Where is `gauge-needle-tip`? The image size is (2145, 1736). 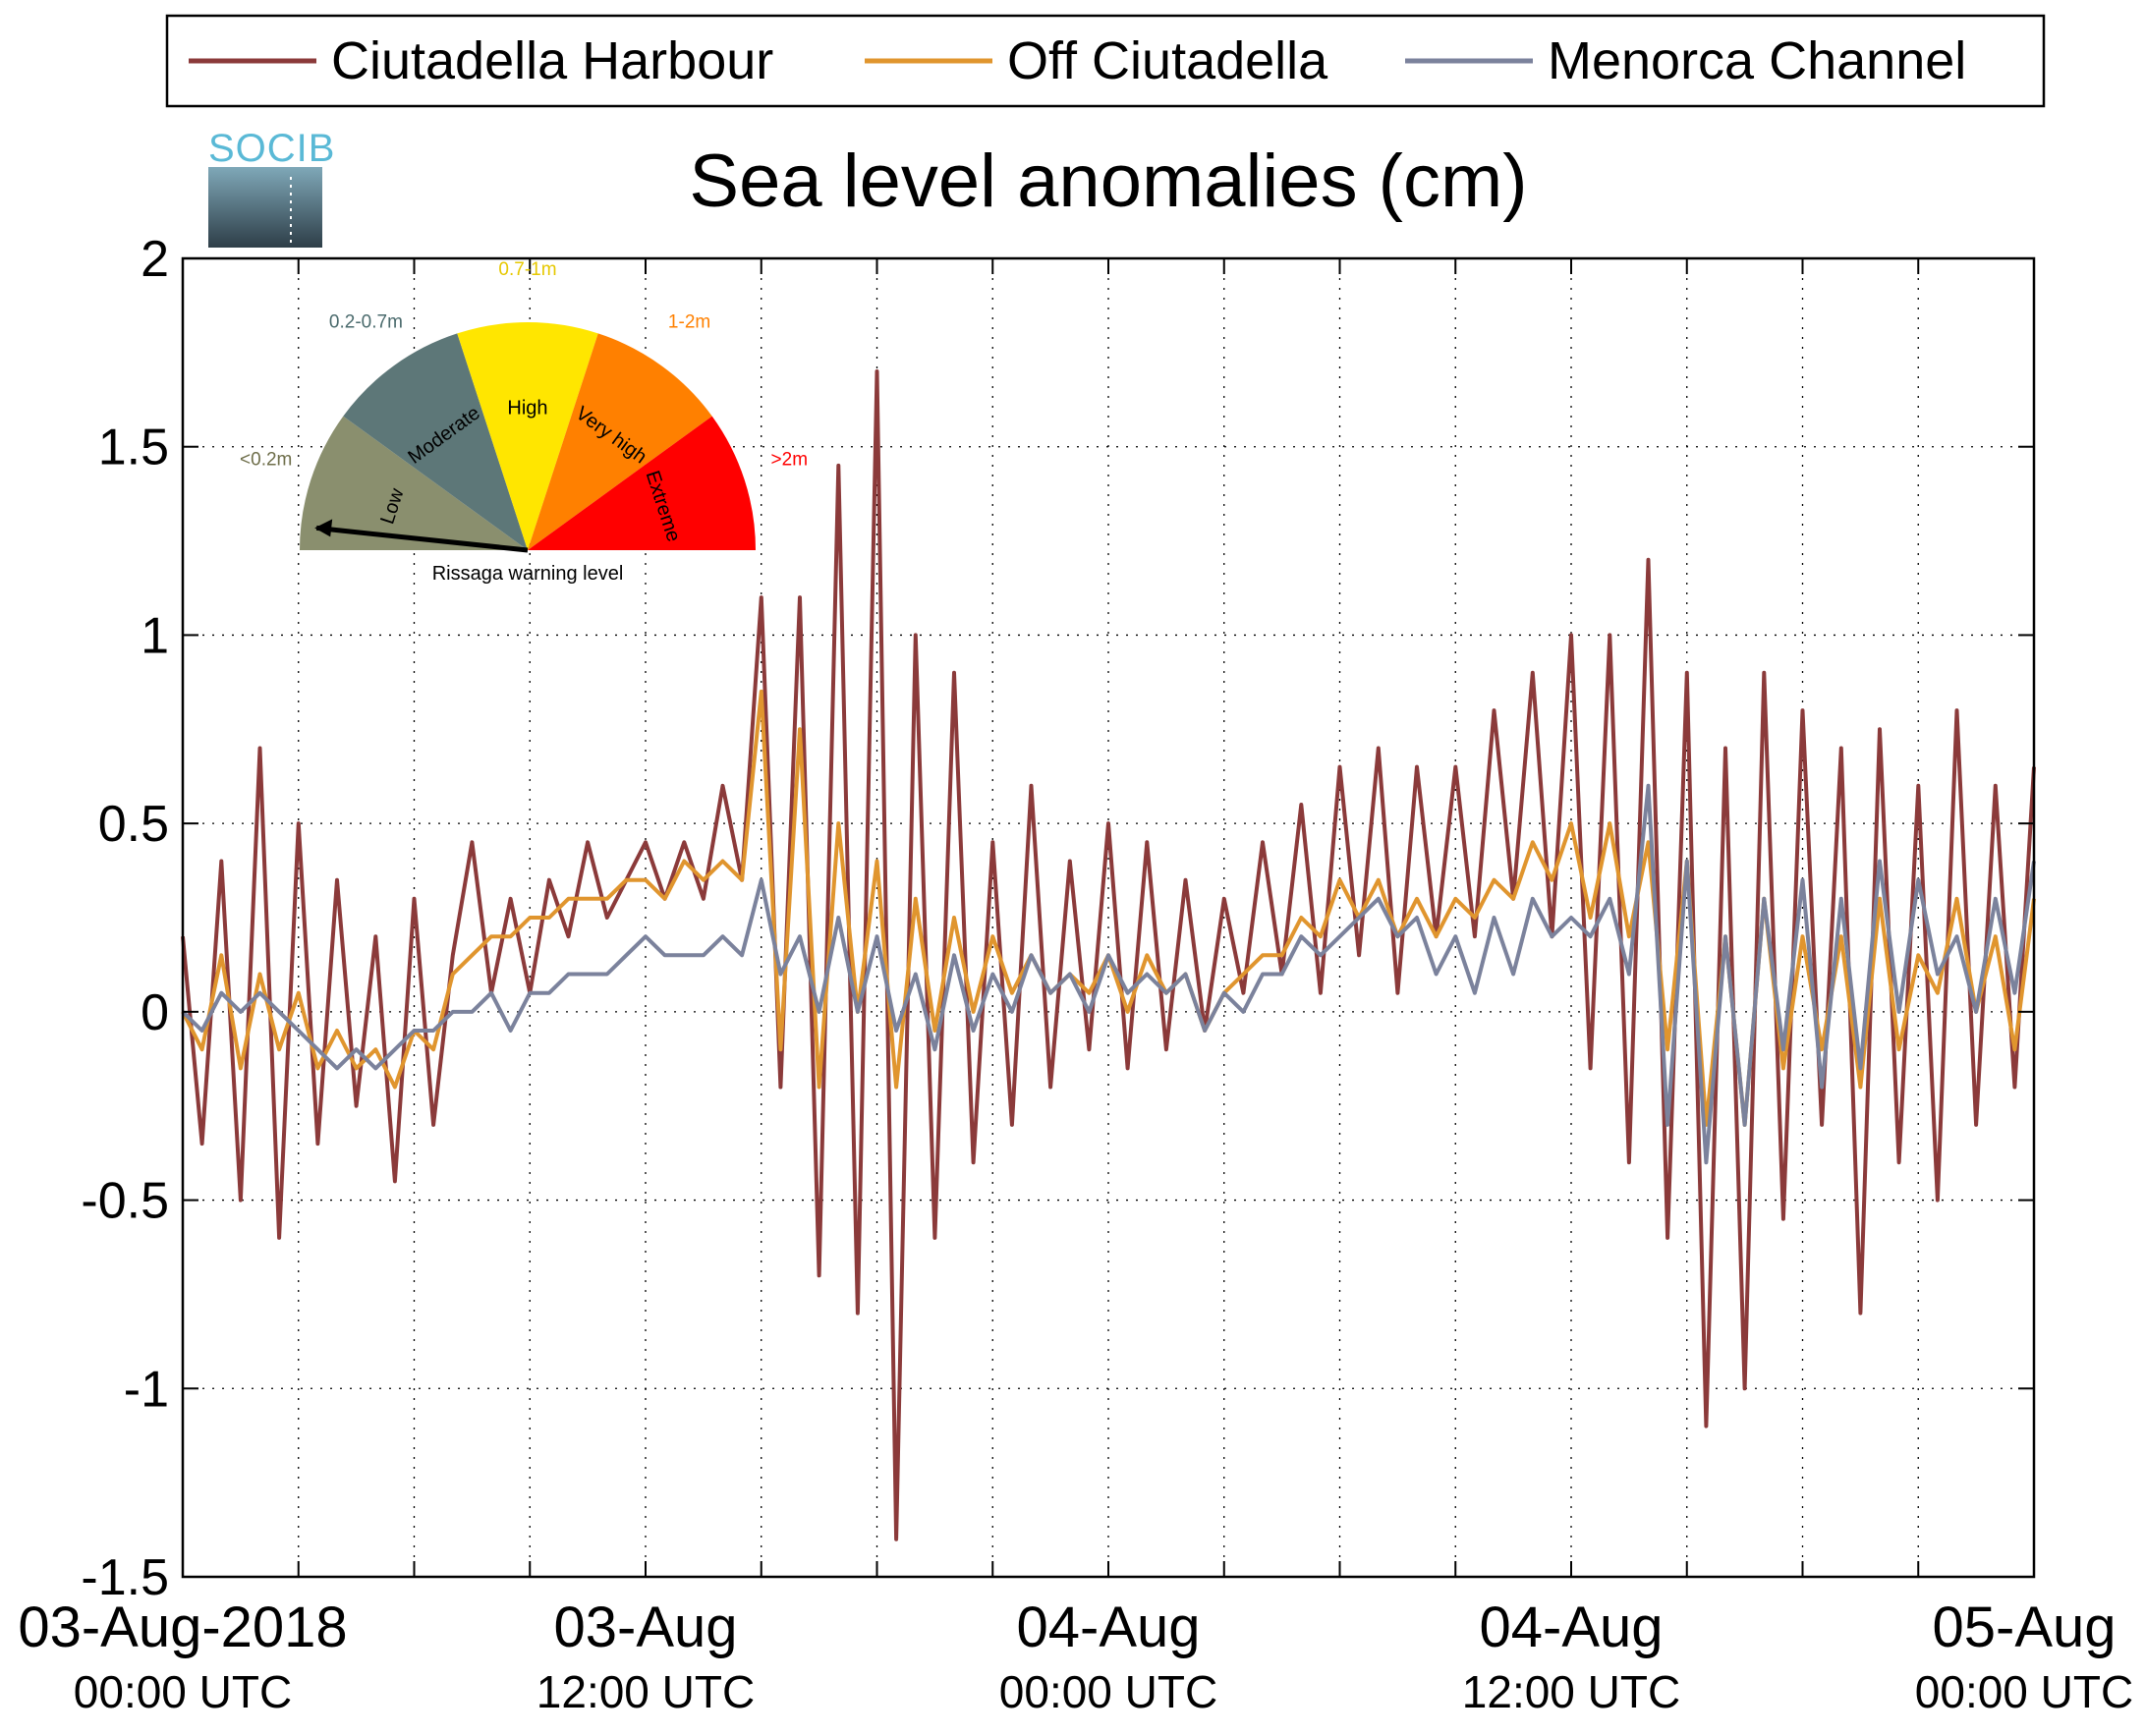
gauge-needle-tip is located at coordinates (323, 528).